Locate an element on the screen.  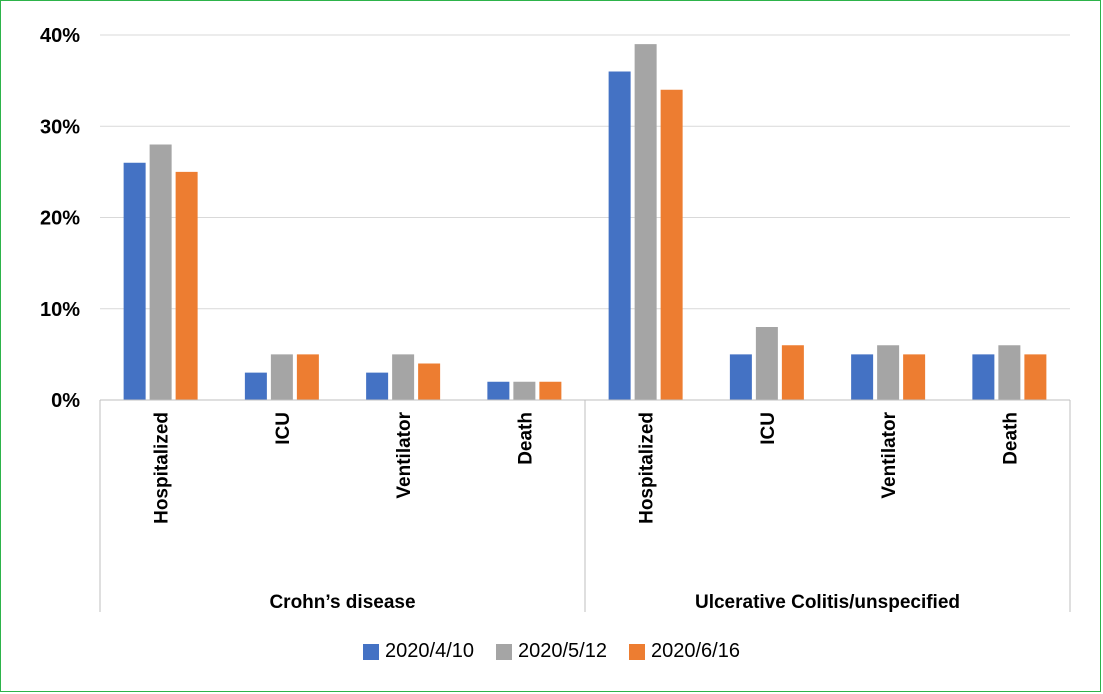
y-tick-label: 10% is located at coordinates (60, 310).